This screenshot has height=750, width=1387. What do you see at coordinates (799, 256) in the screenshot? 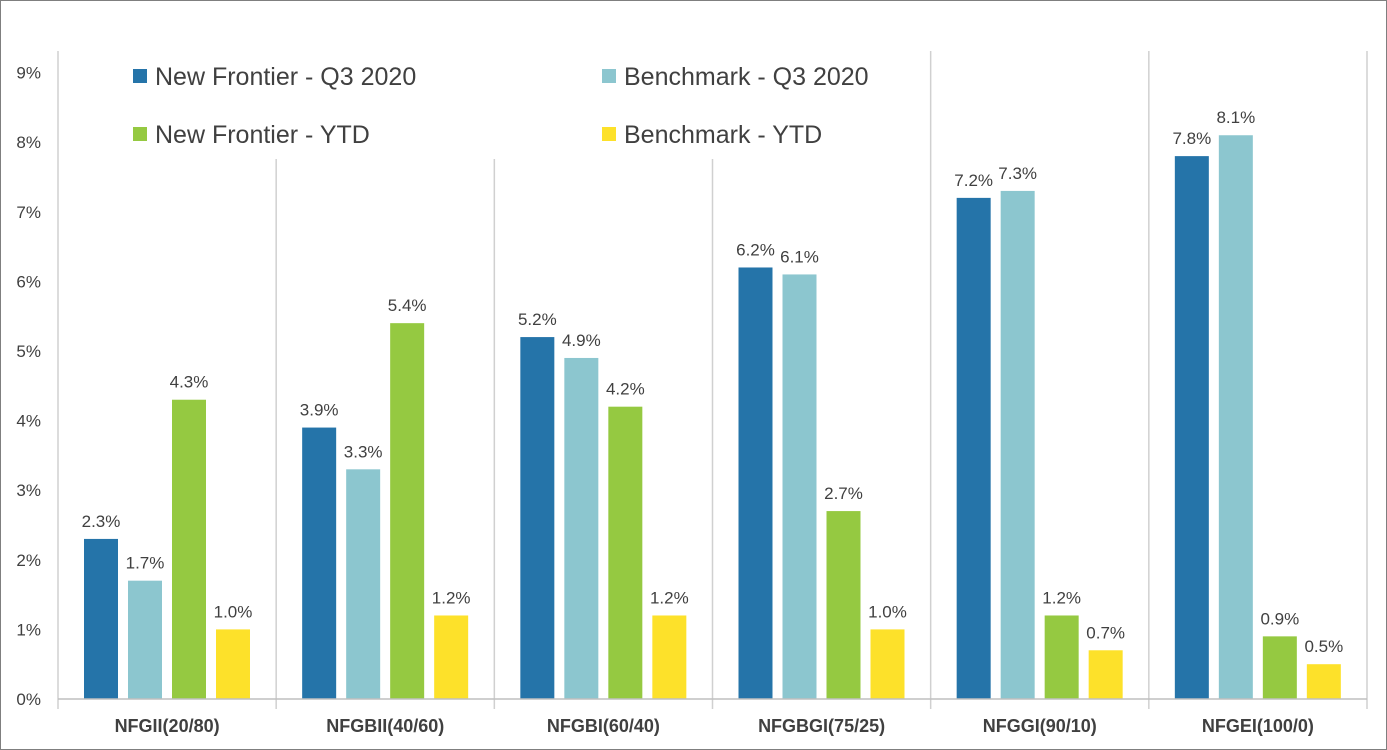
I see `data-label: 6.1%` at bounding box center [799, 256].